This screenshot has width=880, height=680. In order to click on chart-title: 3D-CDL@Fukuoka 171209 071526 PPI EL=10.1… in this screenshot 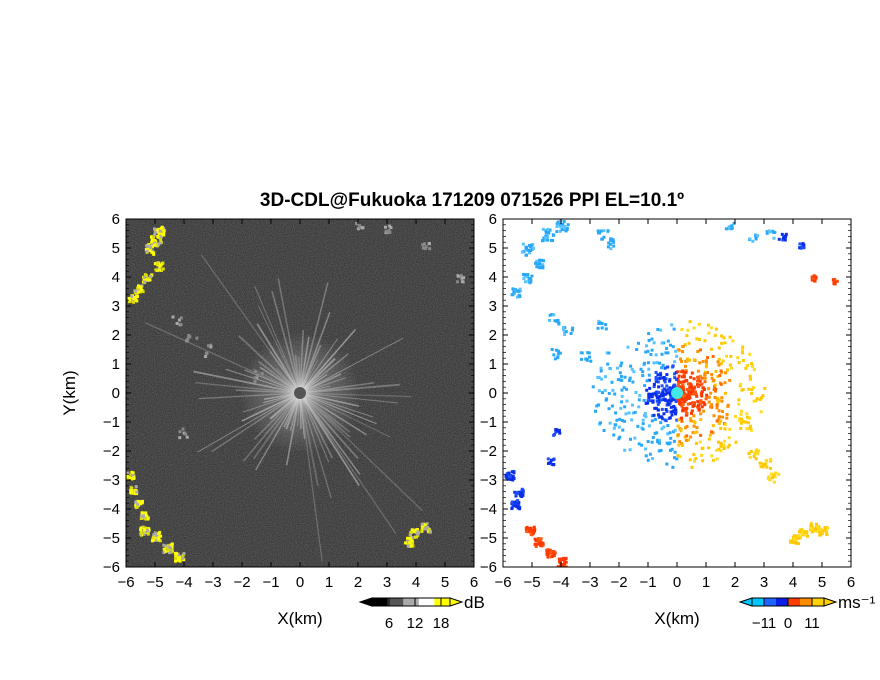, I will do `click(472, 200)`.